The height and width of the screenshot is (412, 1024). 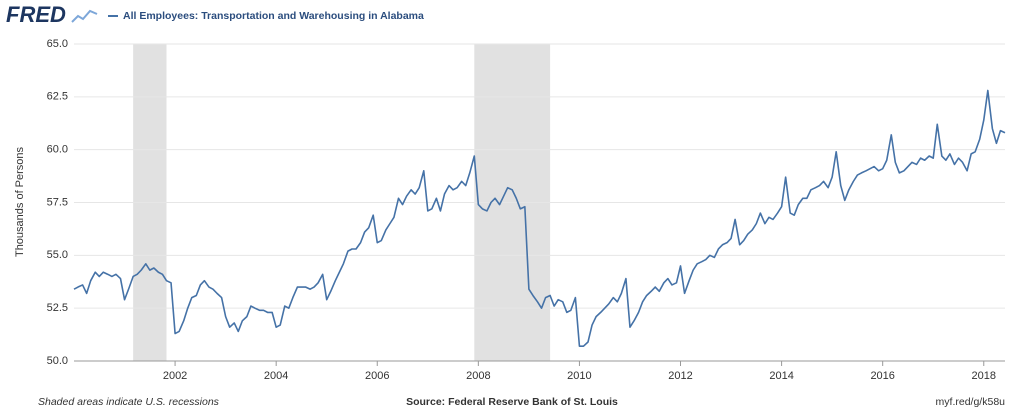 I want to click on x-tick-label: 2014, so click(x=781, y=376).